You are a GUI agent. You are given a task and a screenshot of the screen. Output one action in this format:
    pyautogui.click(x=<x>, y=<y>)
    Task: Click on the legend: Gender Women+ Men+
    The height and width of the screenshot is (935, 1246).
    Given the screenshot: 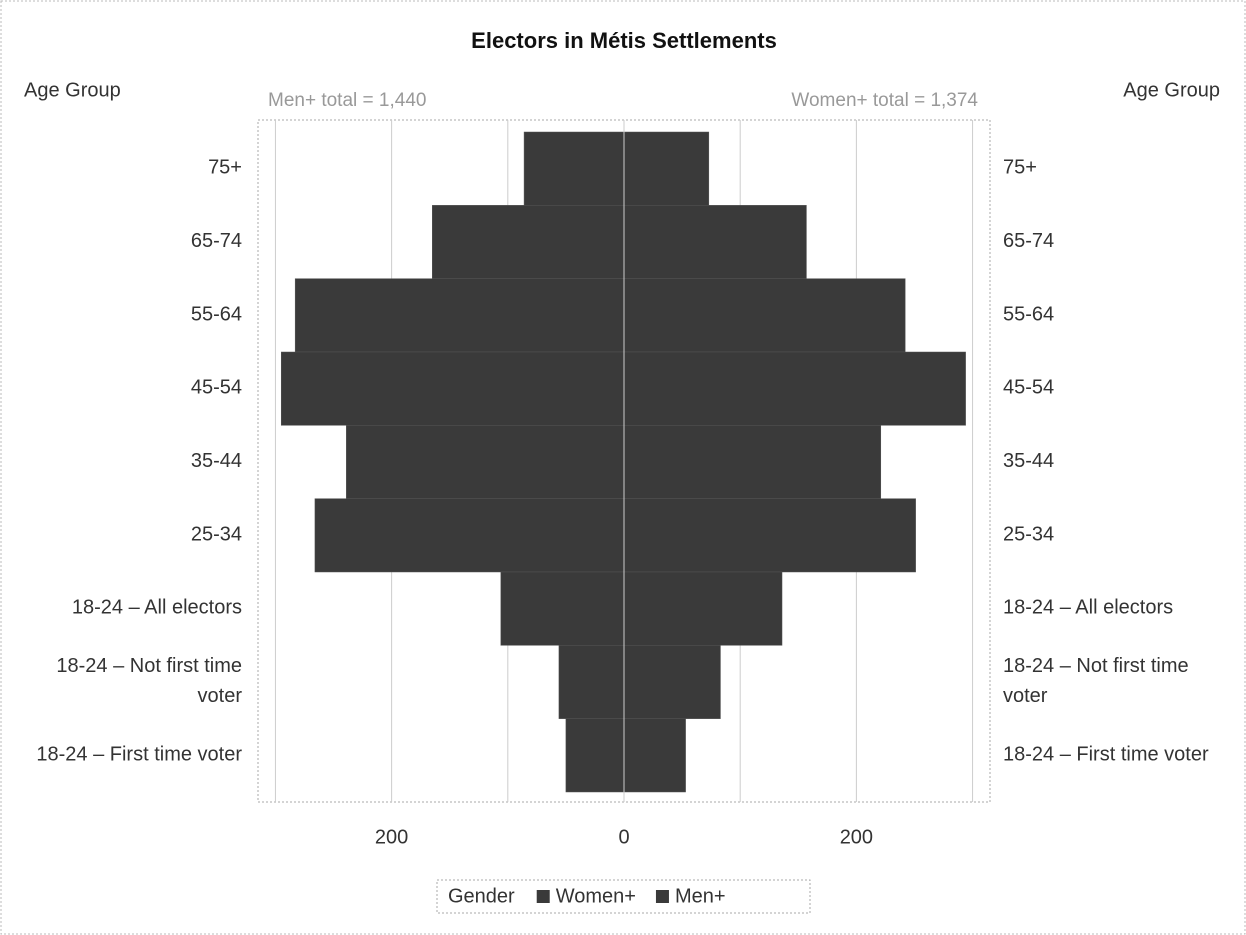 What is the action you would take?
    pyautogui.click(x=623, y=896)
    